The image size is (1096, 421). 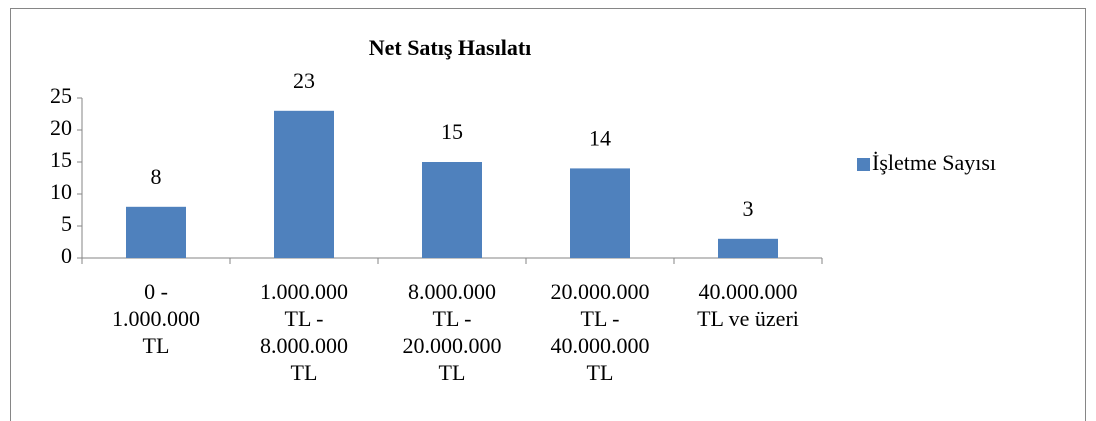 I want to click on x-tick-label: 40.000.000 TL ve üzeri, so click(x=748, y=305).